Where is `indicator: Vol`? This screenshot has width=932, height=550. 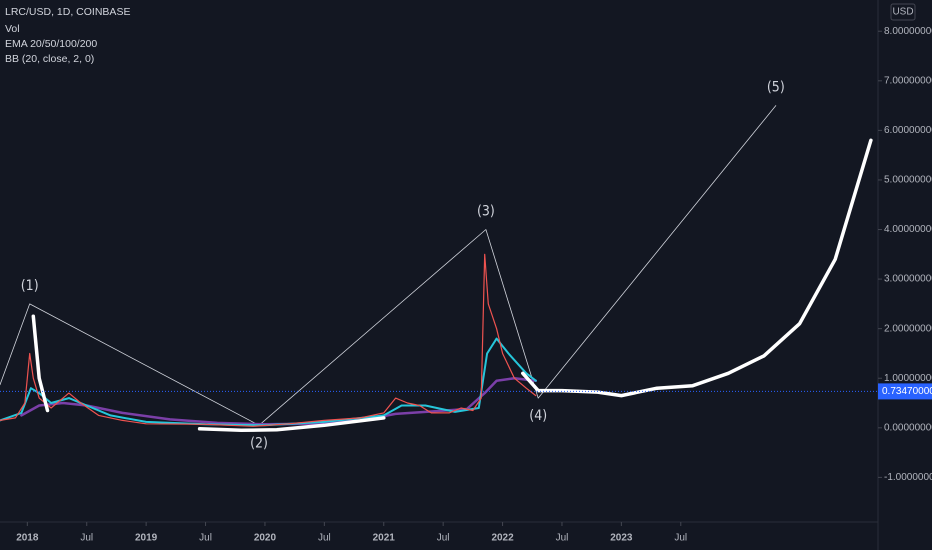 indicator: Vol is located at coordinates (12, 29).